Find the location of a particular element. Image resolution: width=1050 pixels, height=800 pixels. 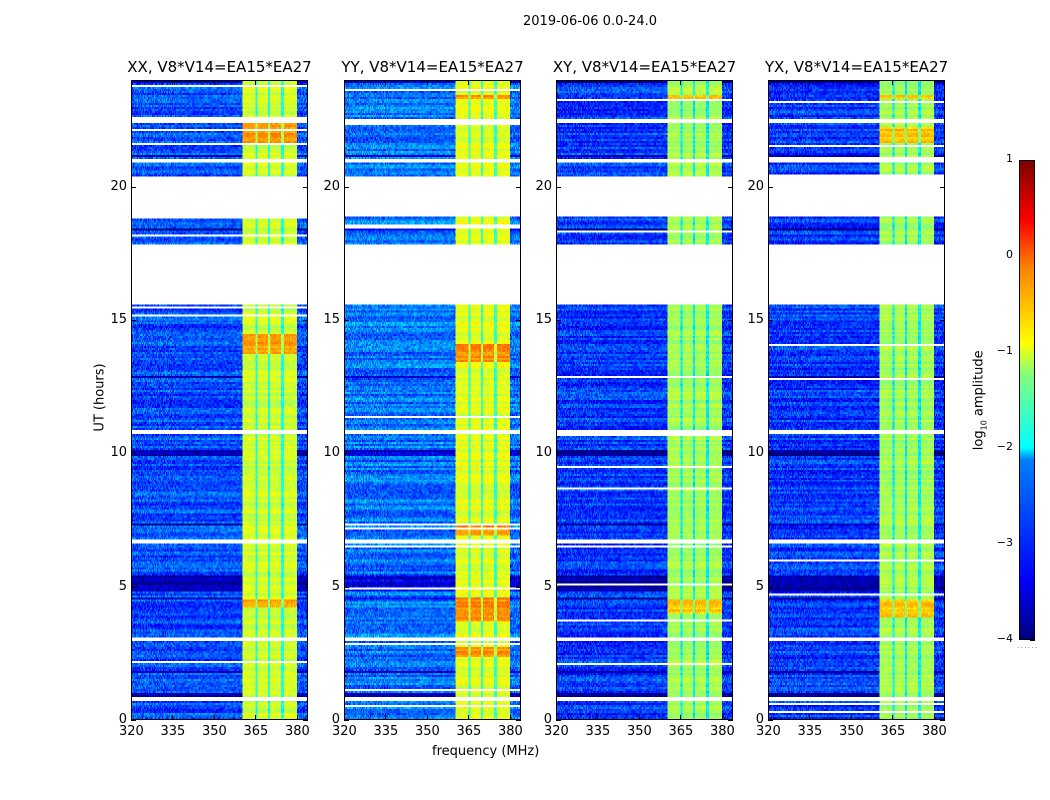

heatmap-panel-xx is located at coordinates (219, 400).